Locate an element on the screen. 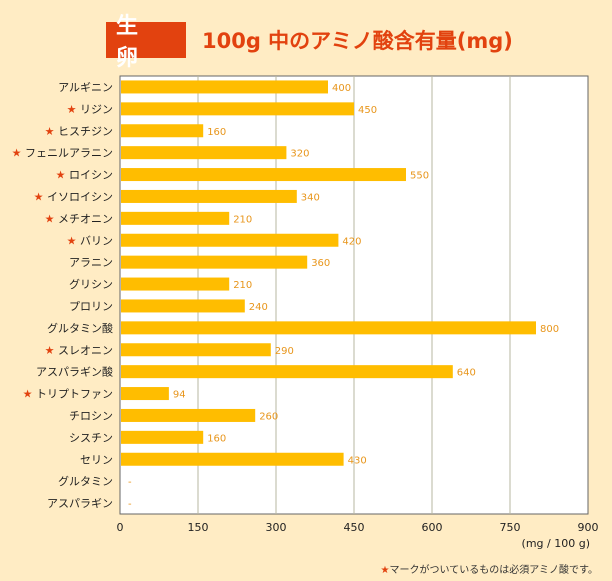 The image size is (612, 581). category-label: ★ イソロイシン is located at coordinates (73, 196).